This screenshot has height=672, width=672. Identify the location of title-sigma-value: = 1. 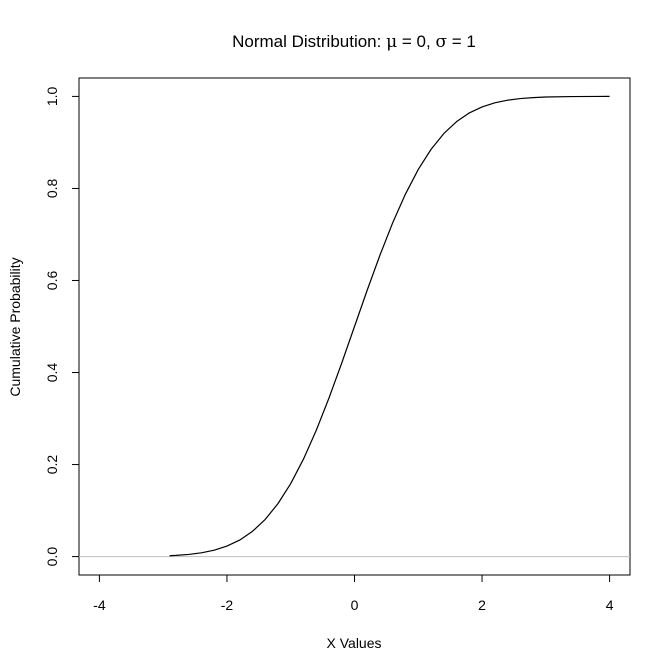
(461, 41).